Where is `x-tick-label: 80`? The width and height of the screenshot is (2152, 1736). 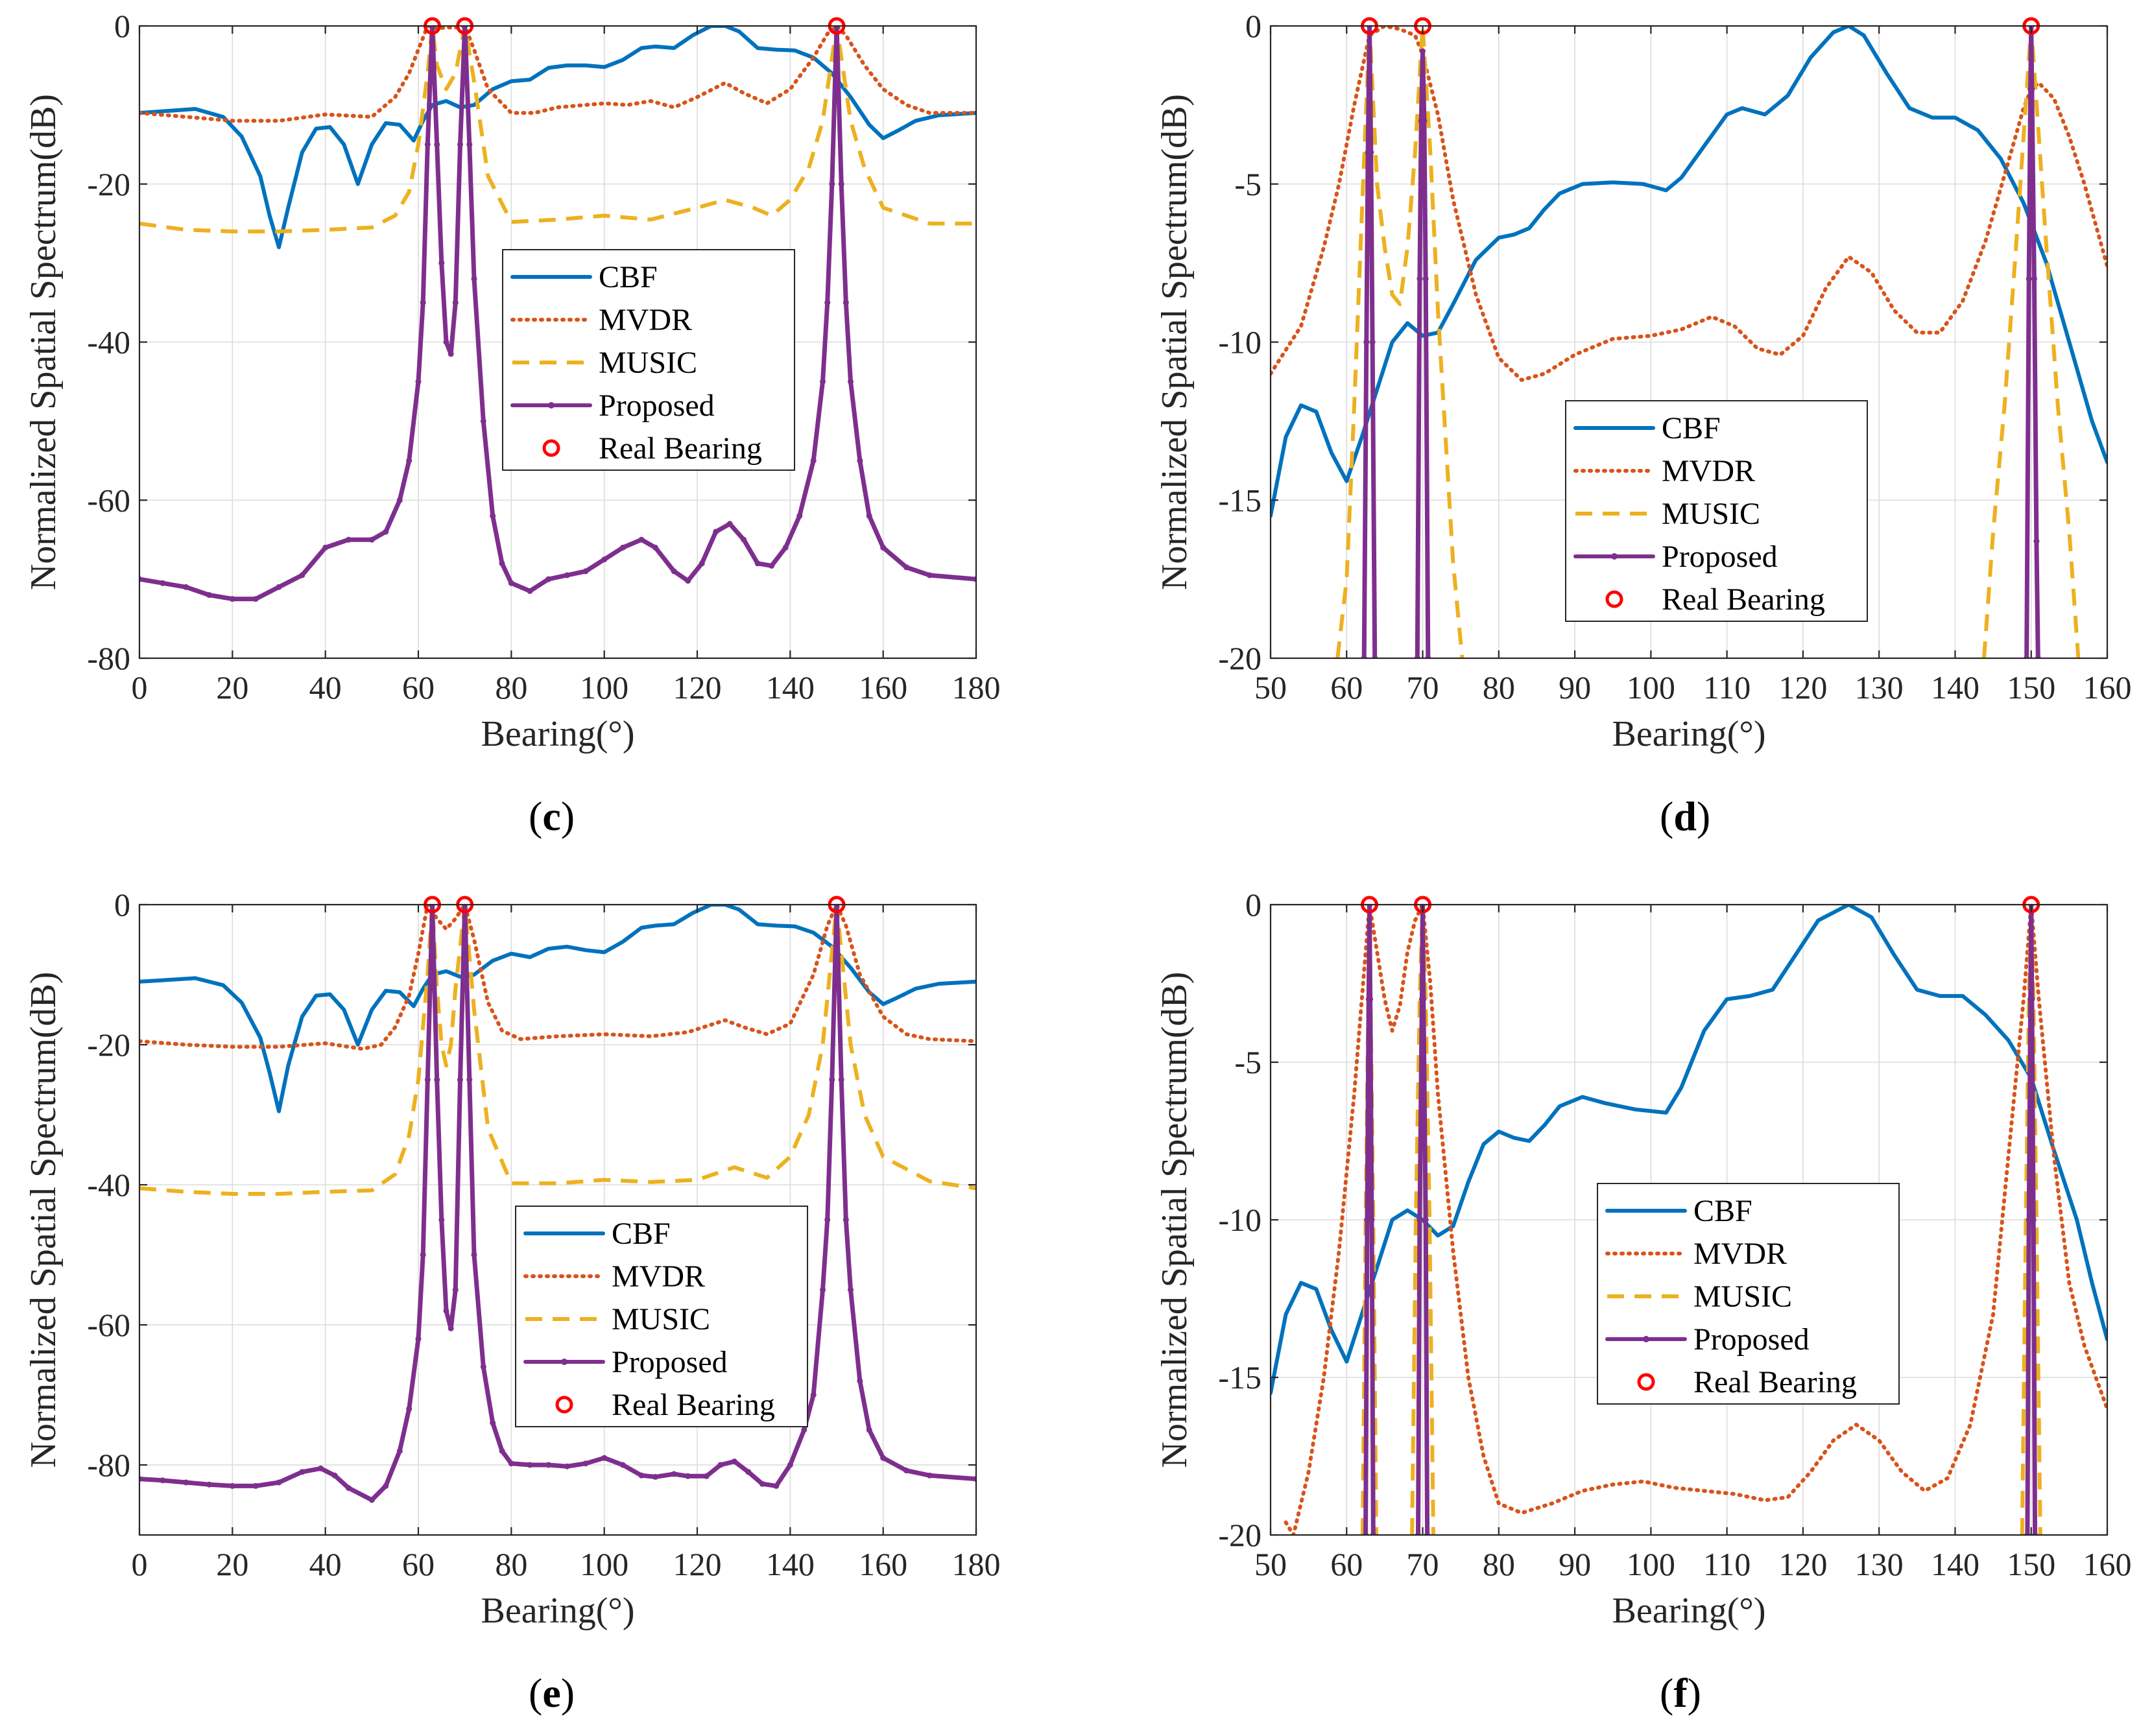 x-tick-label: 80 is located at coordinates (1499, 687).